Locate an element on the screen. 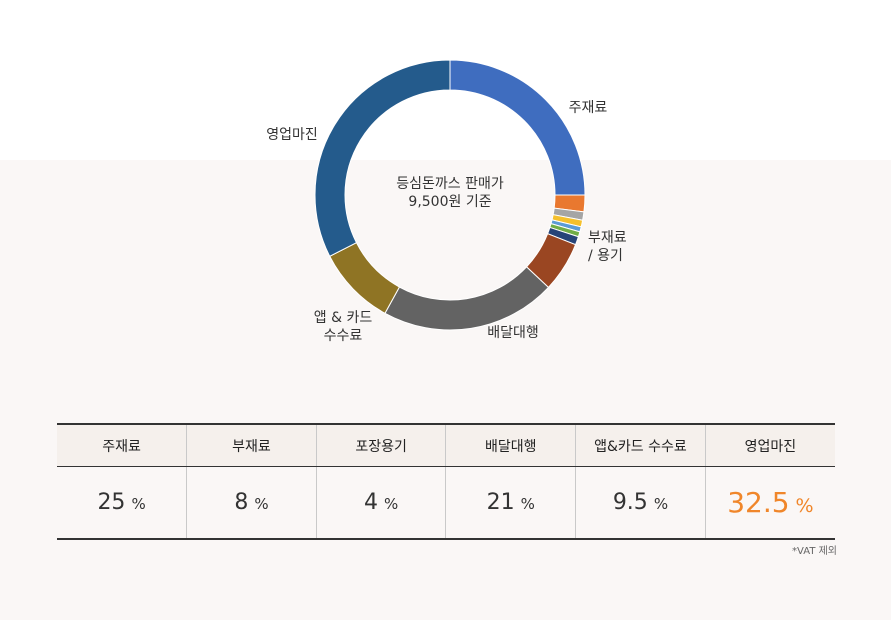  value-cell: 21% is located at coordinates (510, 503).